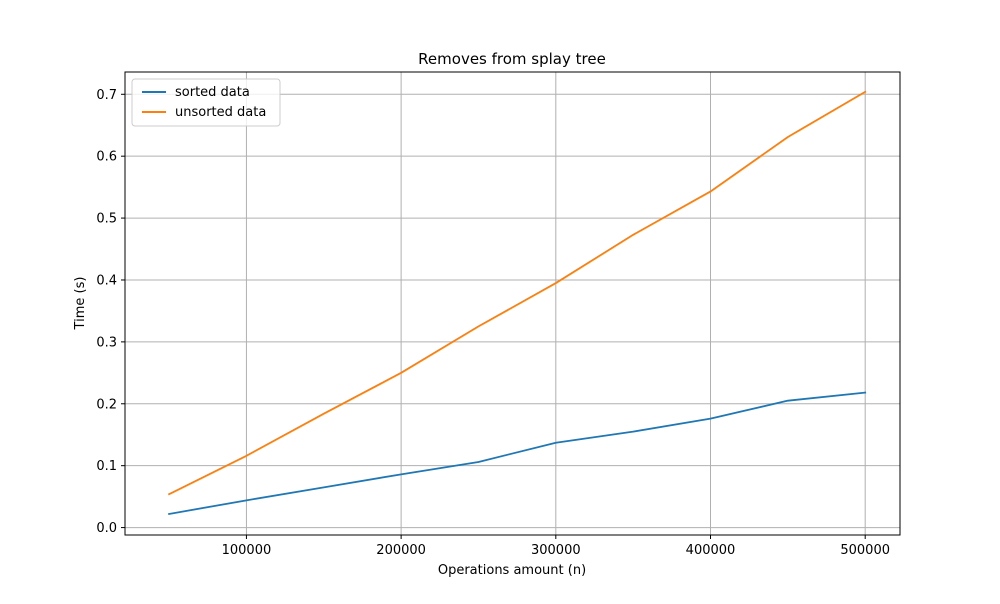 This screenshot has height=604, width=1000. Describe the element at coordinates (401, 550) in the screenshot. I see `x-tick-label: 200000` at that location.